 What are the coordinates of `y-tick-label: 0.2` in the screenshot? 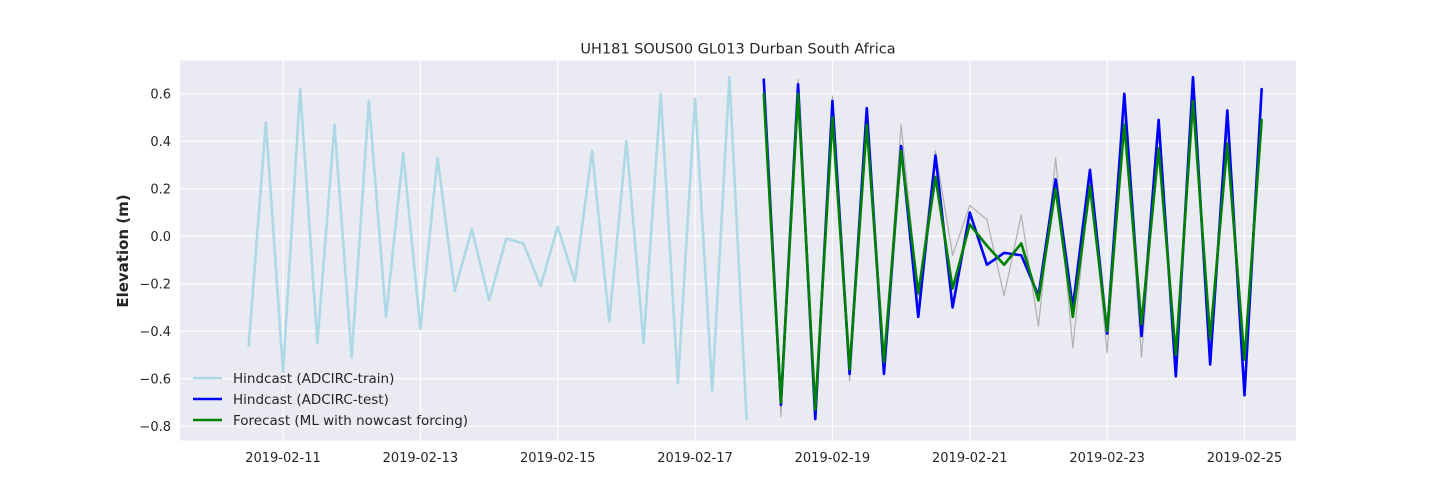 It's located at (160, 189).